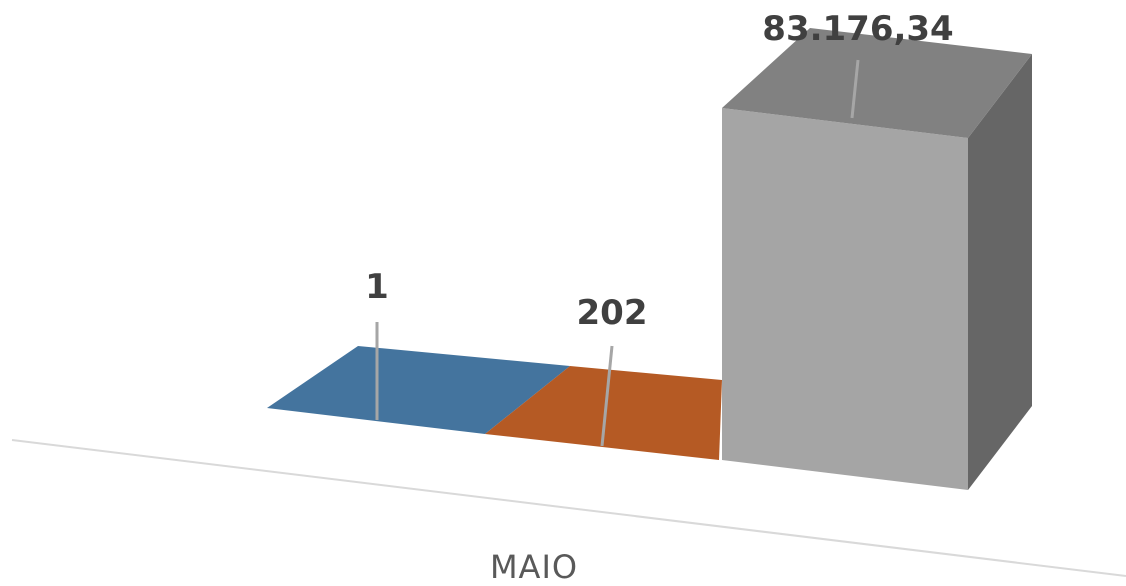 The image size is (1126, 586). What do you see at coordinates (1000, 272) in the screenshot?
I see `bar-side-face` at bounding box center [1000, 272].